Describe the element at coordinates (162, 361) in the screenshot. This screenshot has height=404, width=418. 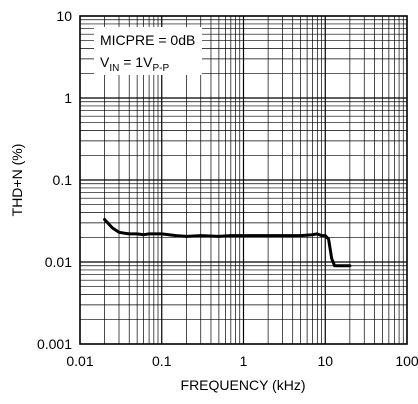
I see `x-tick-label: 0.1` at that location.